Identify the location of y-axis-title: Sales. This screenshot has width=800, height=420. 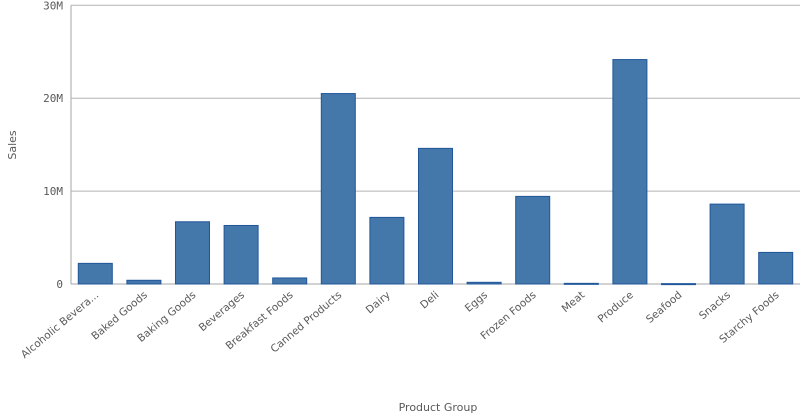
(12, 145).